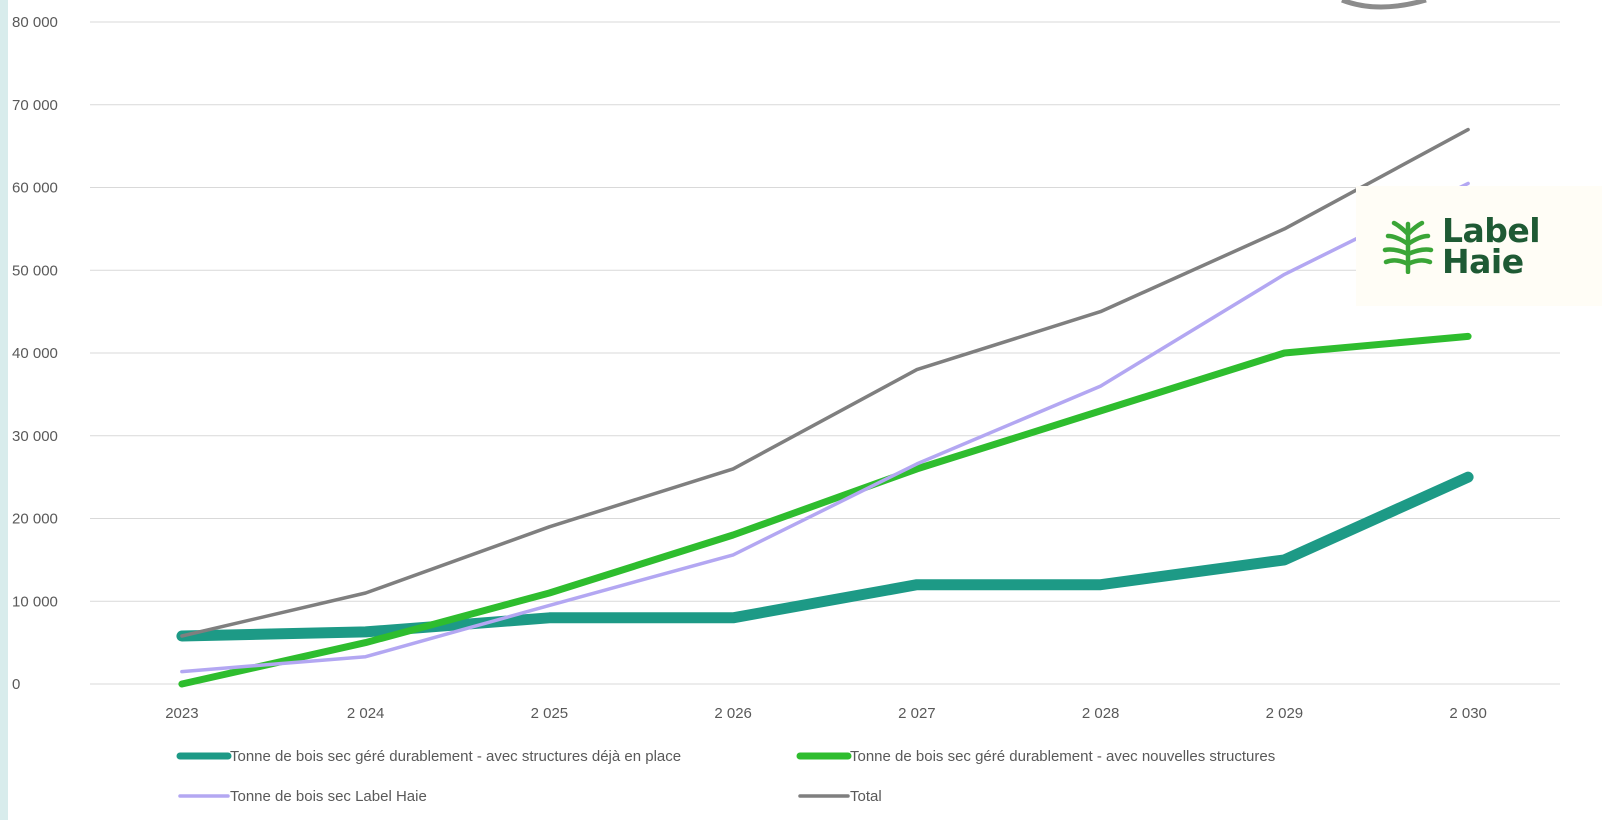 Image resolution: width=1602 pixels, height=820 pixels. What do you see at coordinates (35, 22) in the screenshot?
I see `y-tick-label: 80 000` at bounding box center [35, 22].